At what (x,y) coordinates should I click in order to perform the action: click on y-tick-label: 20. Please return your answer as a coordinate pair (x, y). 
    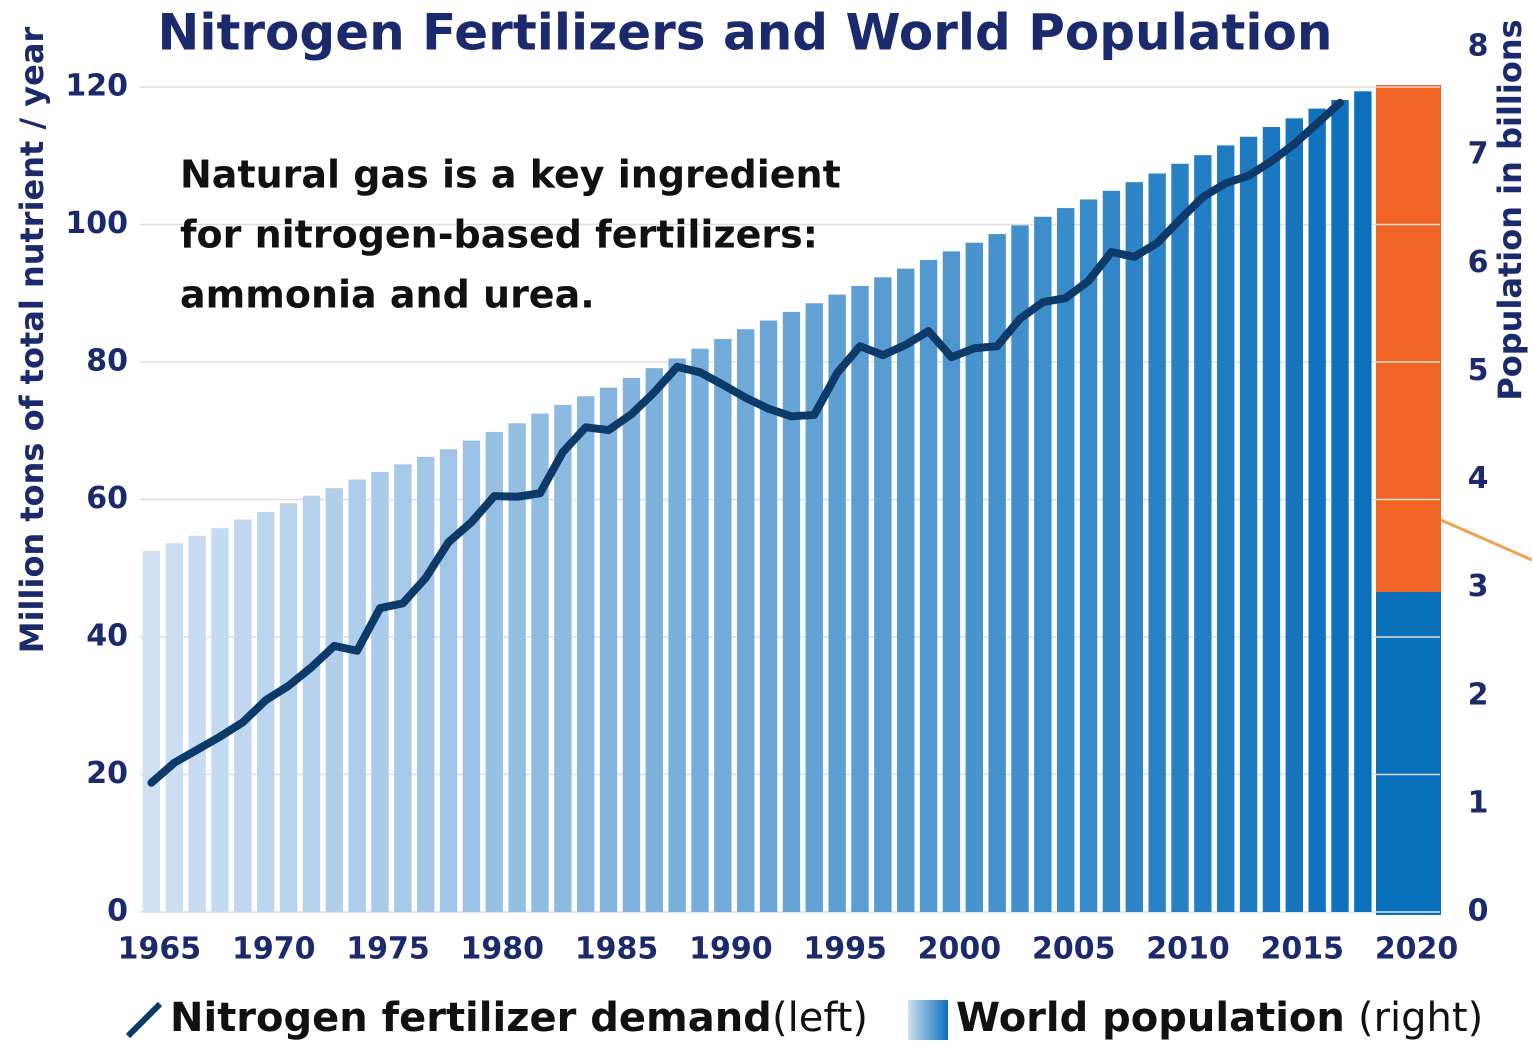
    Looking at the image, I should click on (107, 773).